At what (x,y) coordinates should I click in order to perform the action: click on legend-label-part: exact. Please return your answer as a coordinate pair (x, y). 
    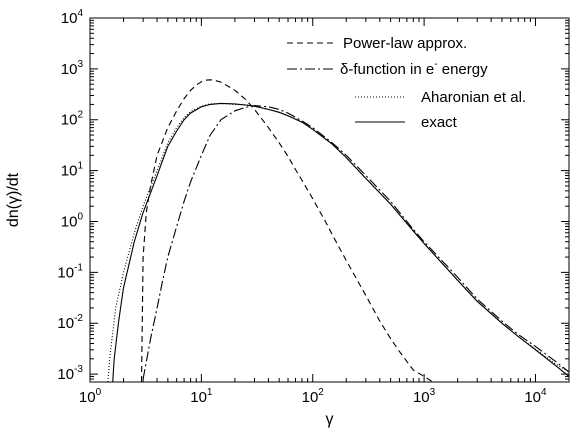
    Looking at the image, I should click on (439, 122).